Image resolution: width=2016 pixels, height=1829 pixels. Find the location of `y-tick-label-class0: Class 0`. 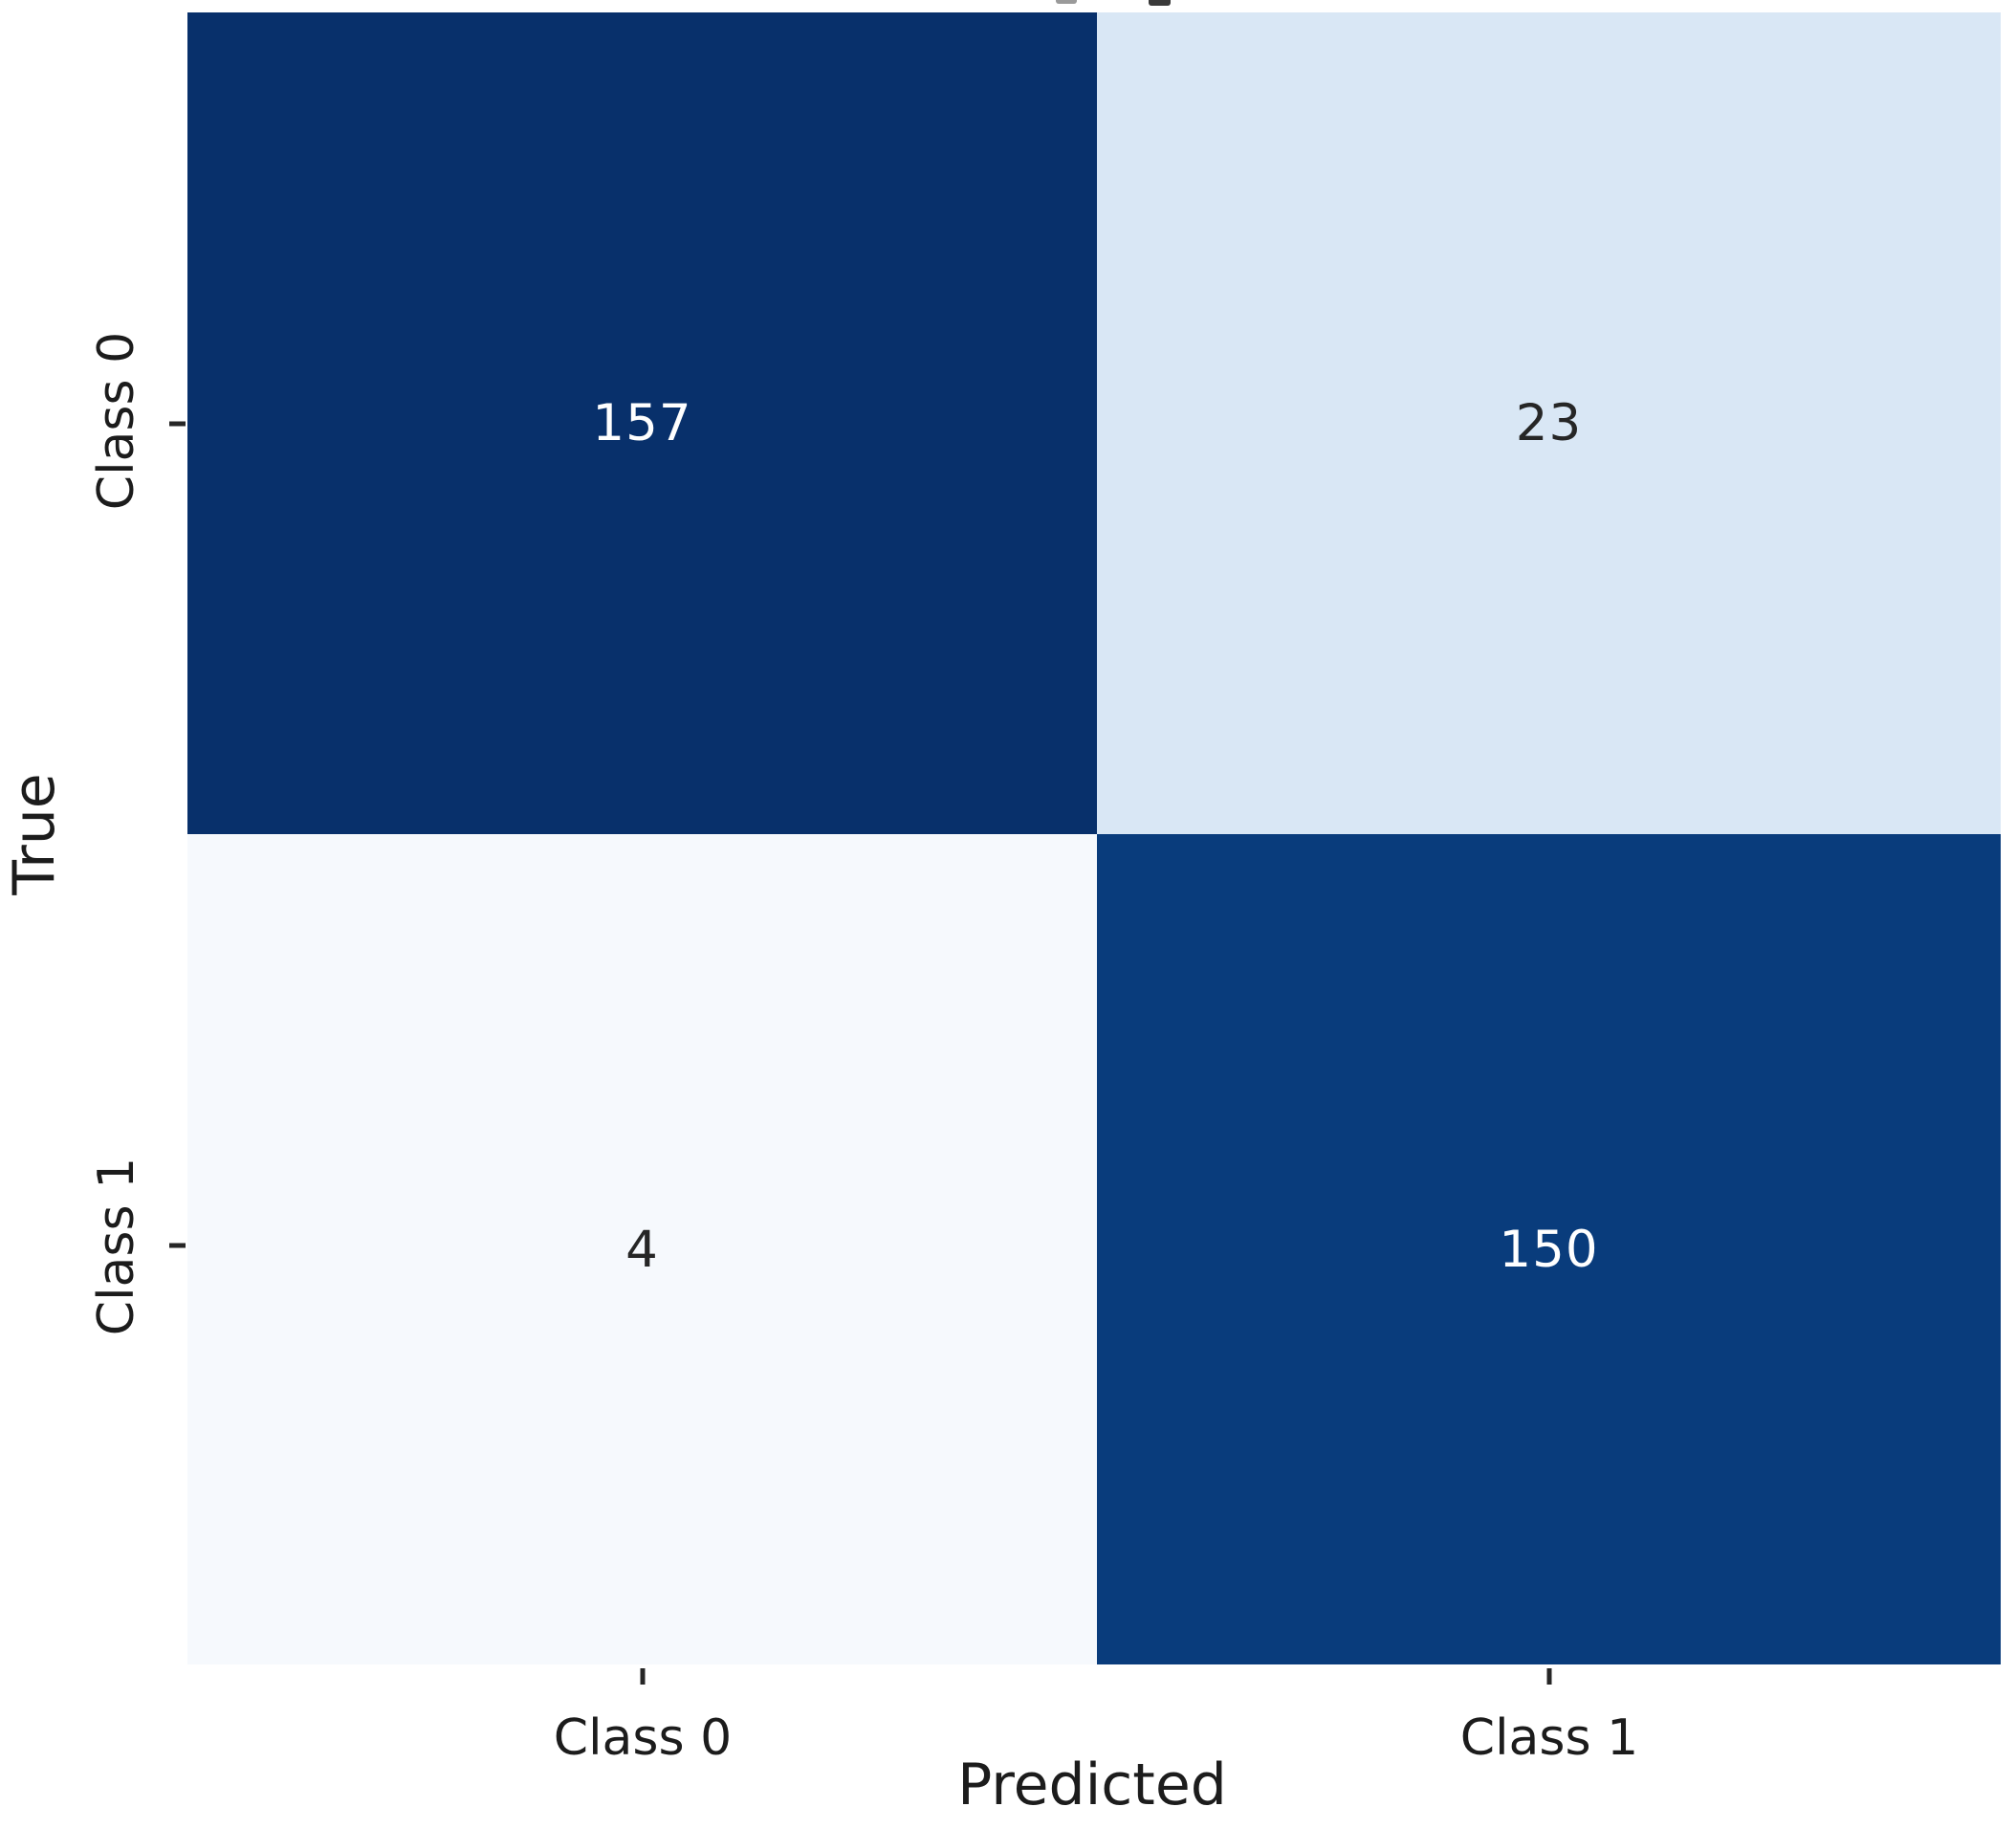

y-tick-label-class0: Class 0 is located at coordinates (116, 421).